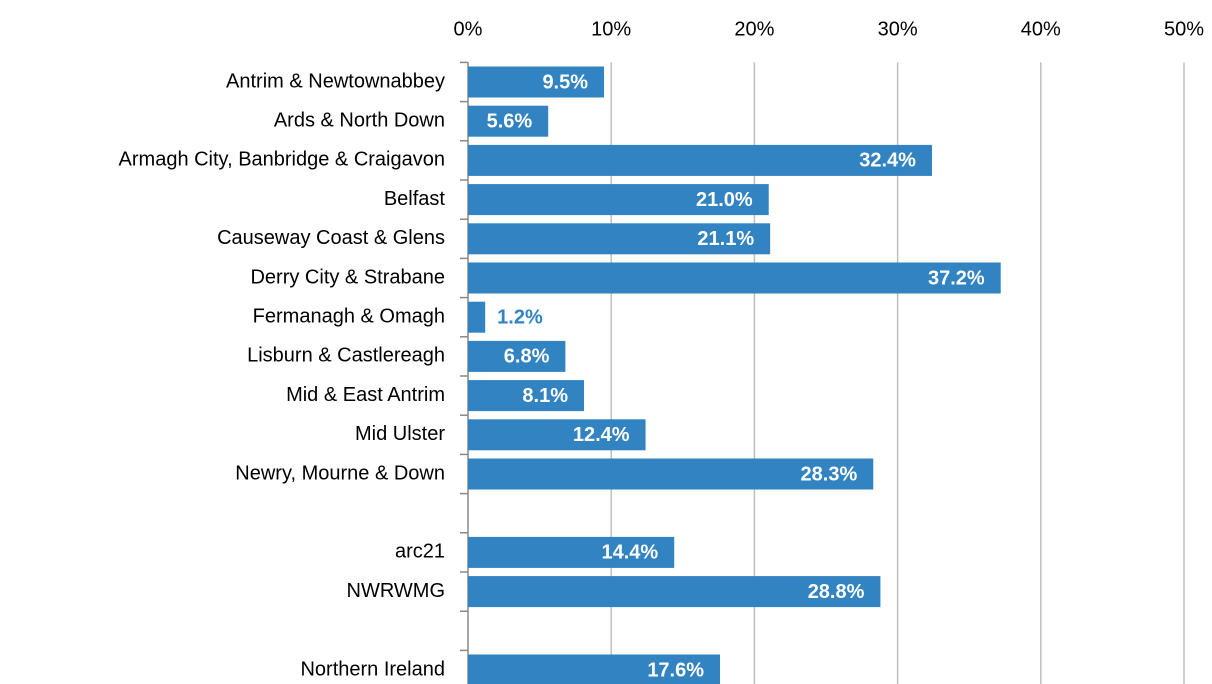 This screenshot has height=684, width=1212. I want to click on x-tick-label: 10%, so click(611, 29).